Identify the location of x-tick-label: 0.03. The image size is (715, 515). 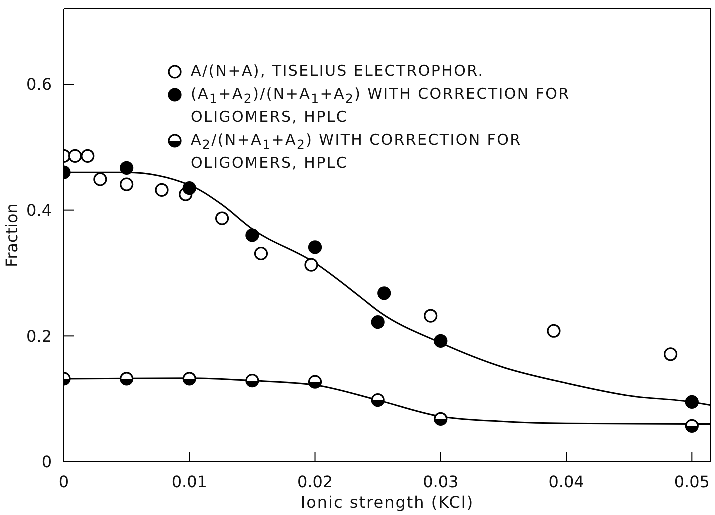
(441, 482).